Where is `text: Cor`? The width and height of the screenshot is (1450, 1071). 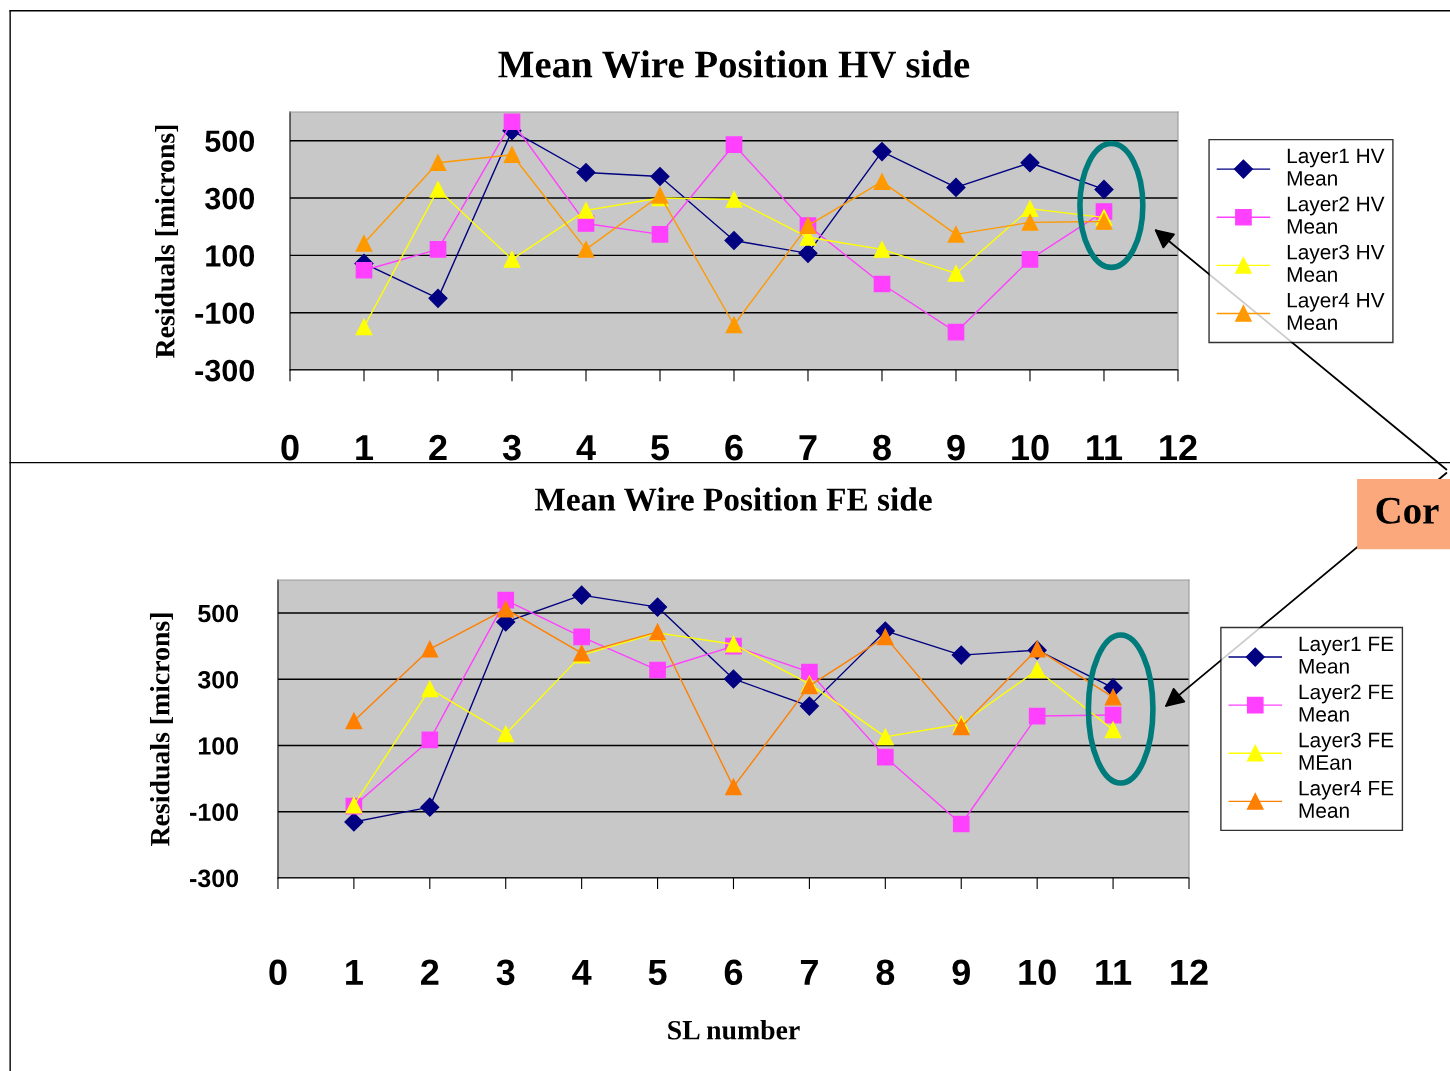
text: Cor is located at coordinates (1407, 510).